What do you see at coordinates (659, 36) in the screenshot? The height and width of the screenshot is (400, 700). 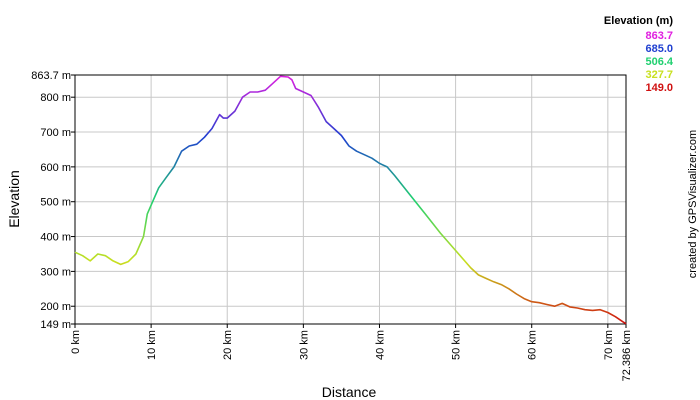 I see `legend-entry: 863.7` at bounding box center [659, 36].